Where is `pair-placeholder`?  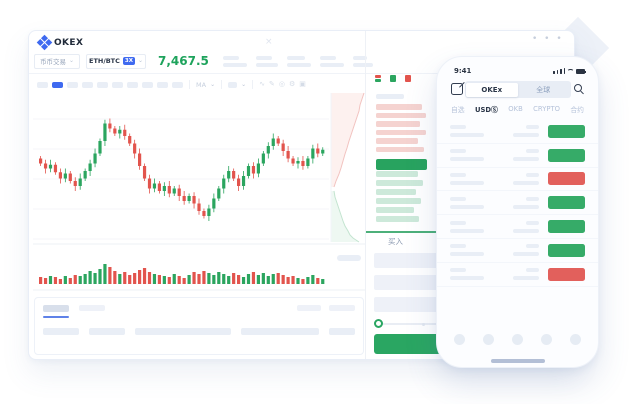 pair-placeholder is located at coordinates (467, 250).